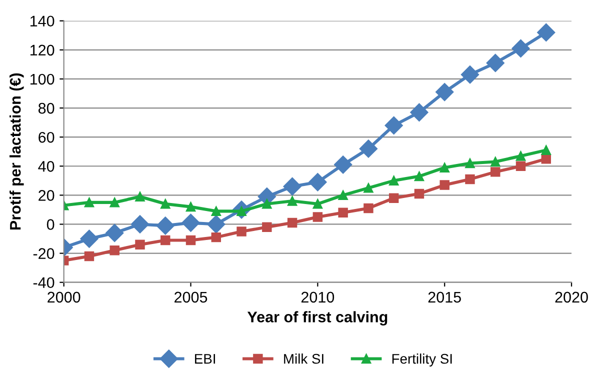 The height and width of the screenshot is (379, 608). I want to click on y-tick-label: 80, so click(46, 108).